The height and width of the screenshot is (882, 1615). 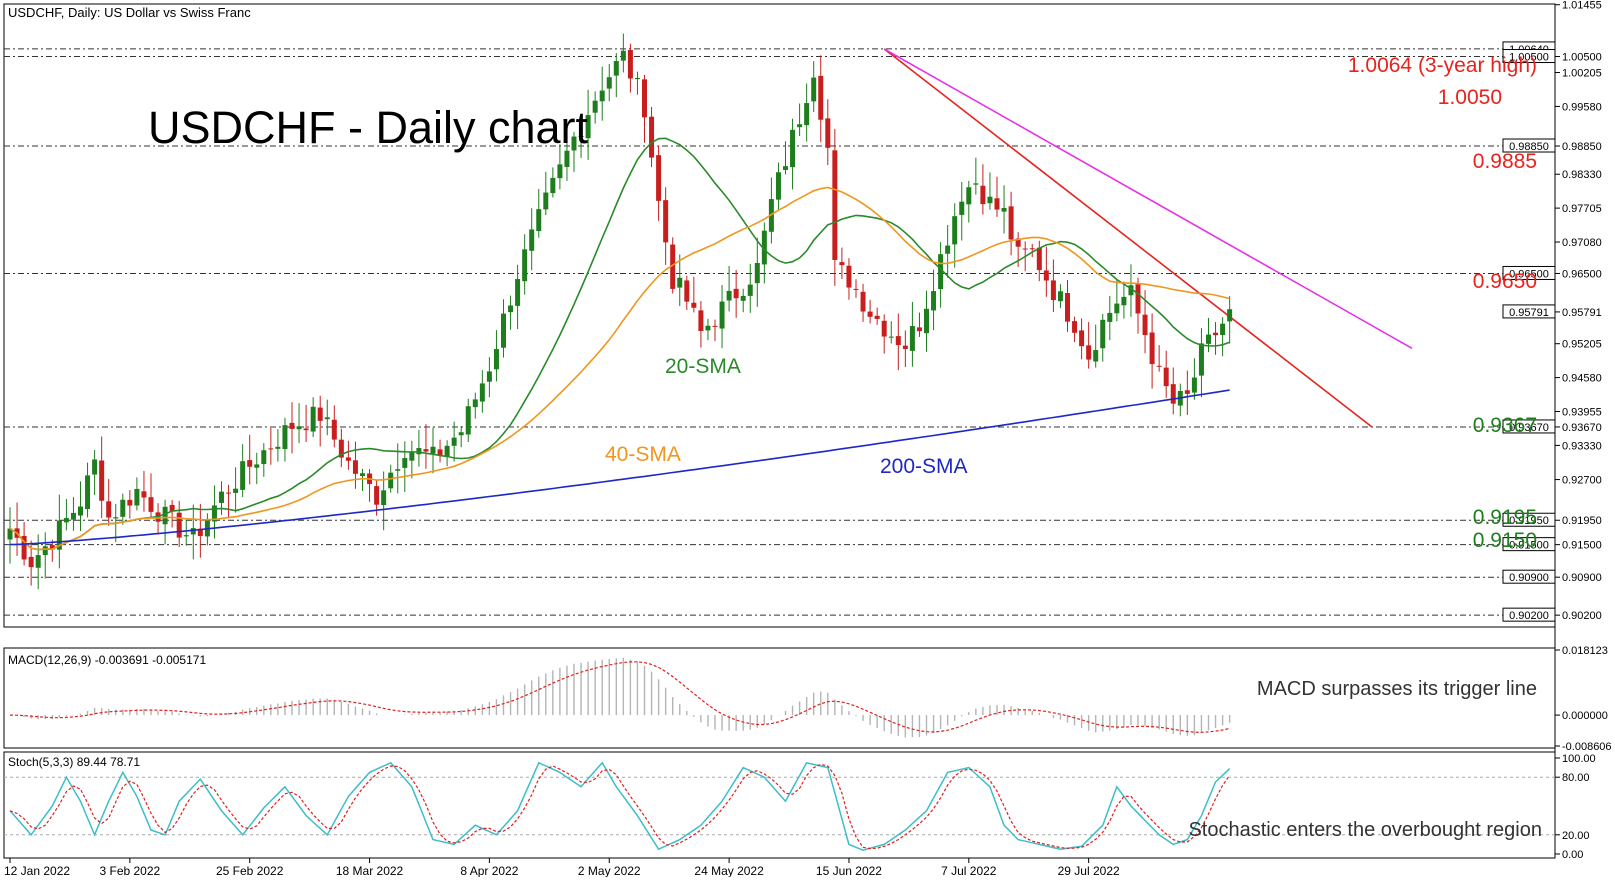 What do you see at coordinates (1582, 428) in the screenshot?
I see `price-tick-label-13: 0.93670` at bounding box center [1582, 428].